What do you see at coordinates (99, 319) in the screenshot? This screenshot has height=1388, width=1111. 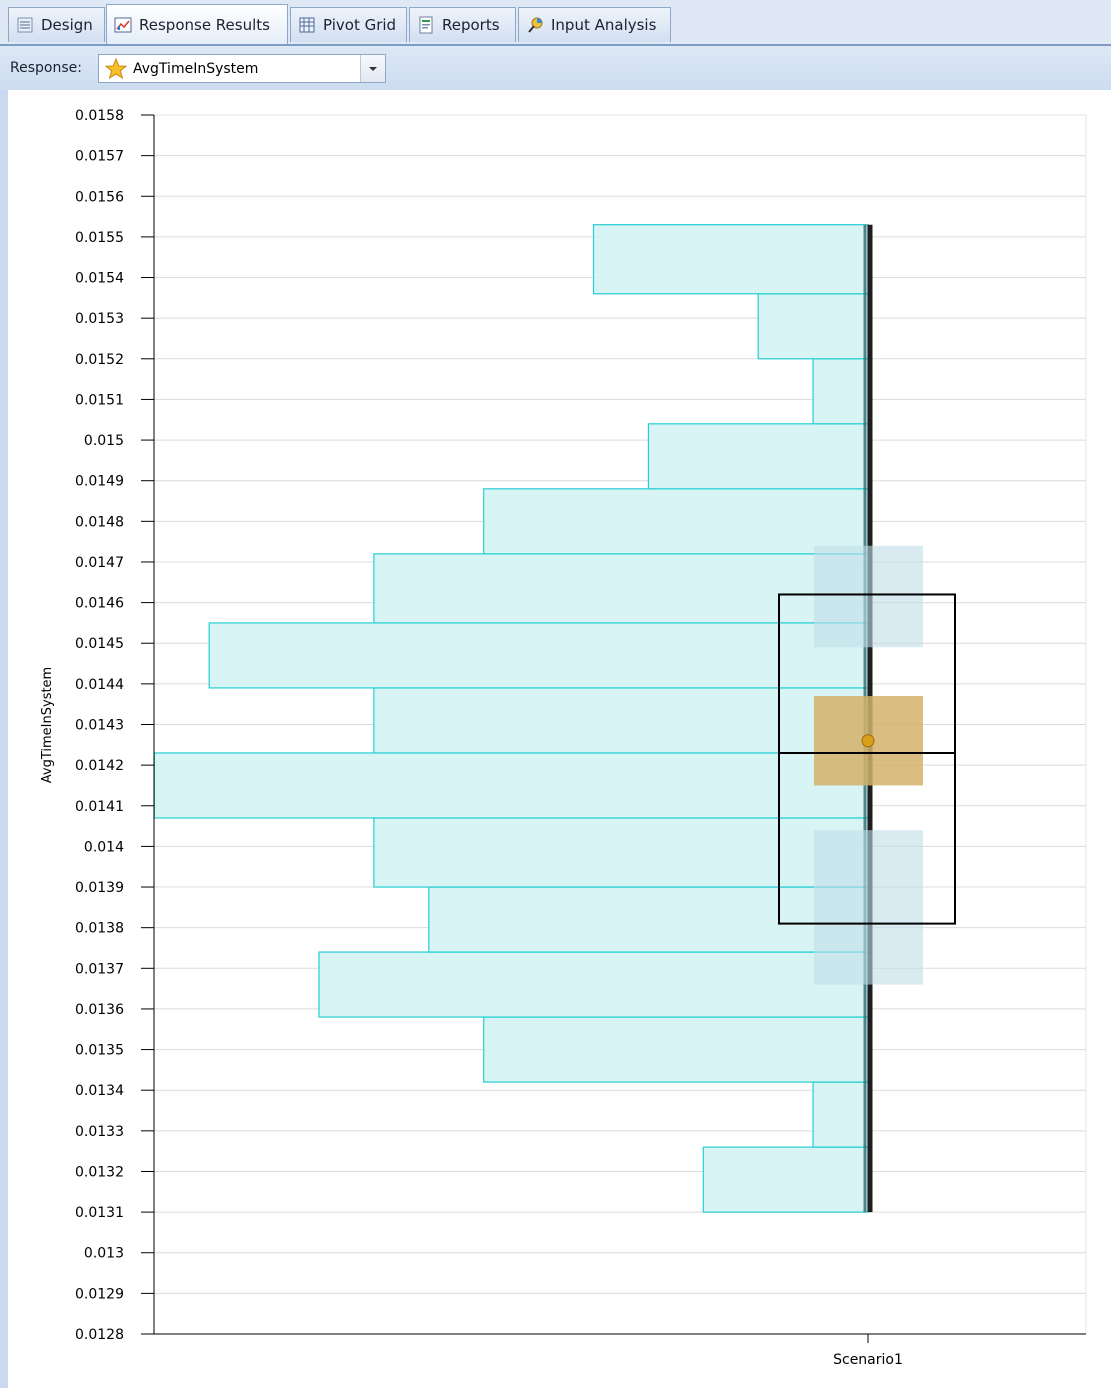 I see `y-tick-label: 0.0153` at bounding box center [99, 319].